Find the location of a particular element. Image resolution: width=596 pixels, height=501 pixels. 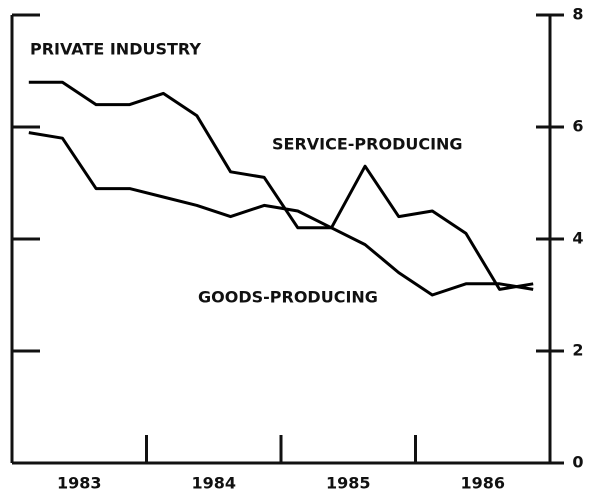

x-group-label: 1984 is located at coordinates (213, 483).